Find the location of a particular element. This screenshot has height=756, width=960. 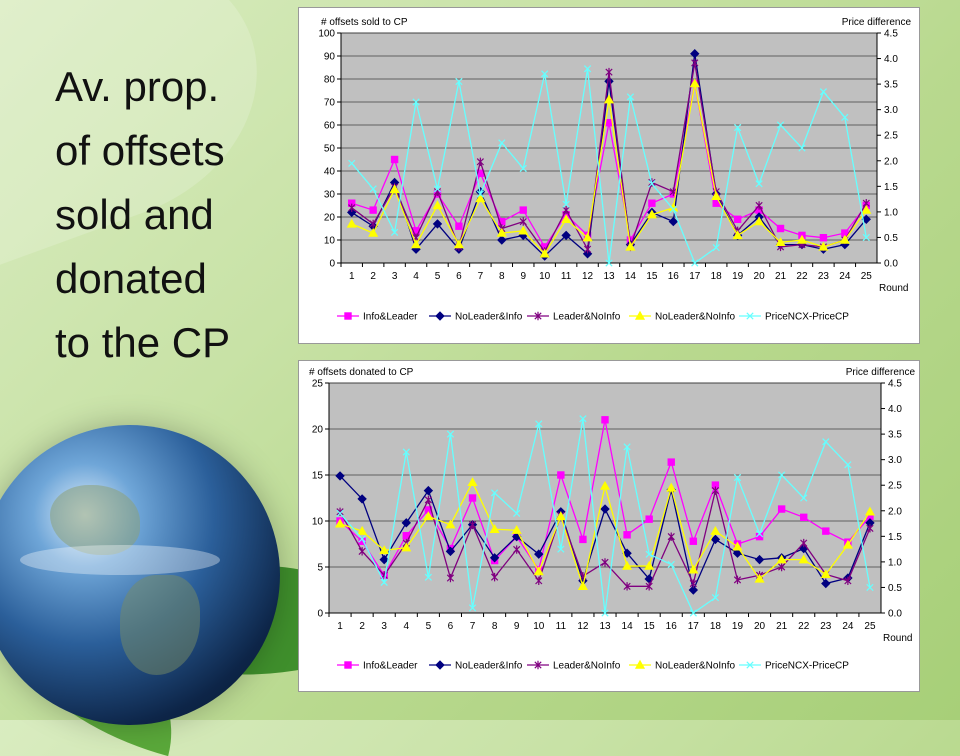

y-tick-label: 100 is located at coordinates (326, 34).